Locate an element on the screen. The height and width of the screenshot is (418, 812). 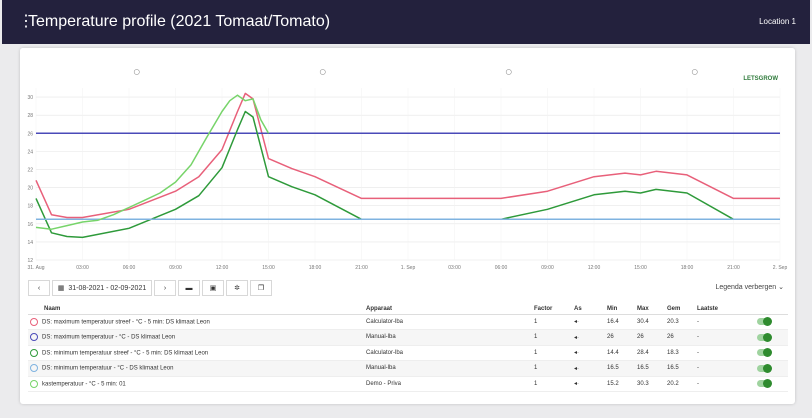
series-avg: 20.2 is located at coordinates (682, 384).